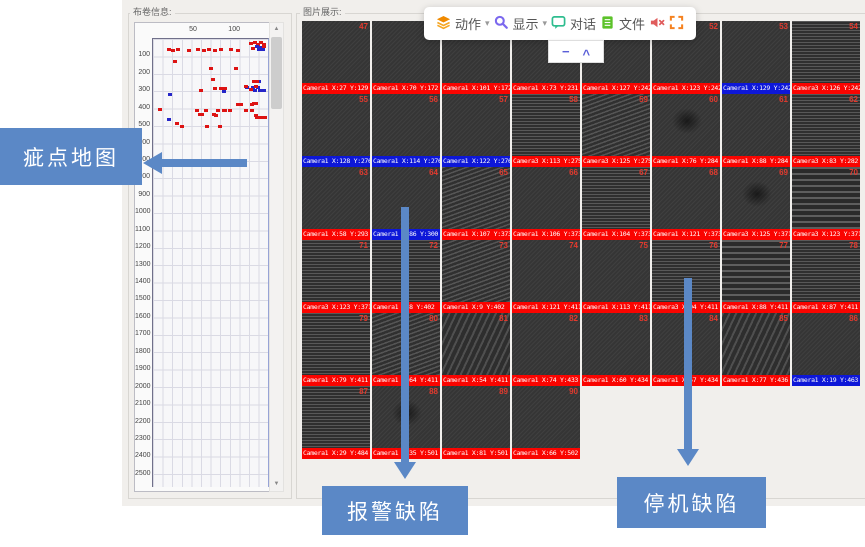  What do you see at coordinates (756, 161) in the screenshot?
I see `camera-coordinate-label: Camera1 X:88 Y:284` at bounding box center [756, 161].